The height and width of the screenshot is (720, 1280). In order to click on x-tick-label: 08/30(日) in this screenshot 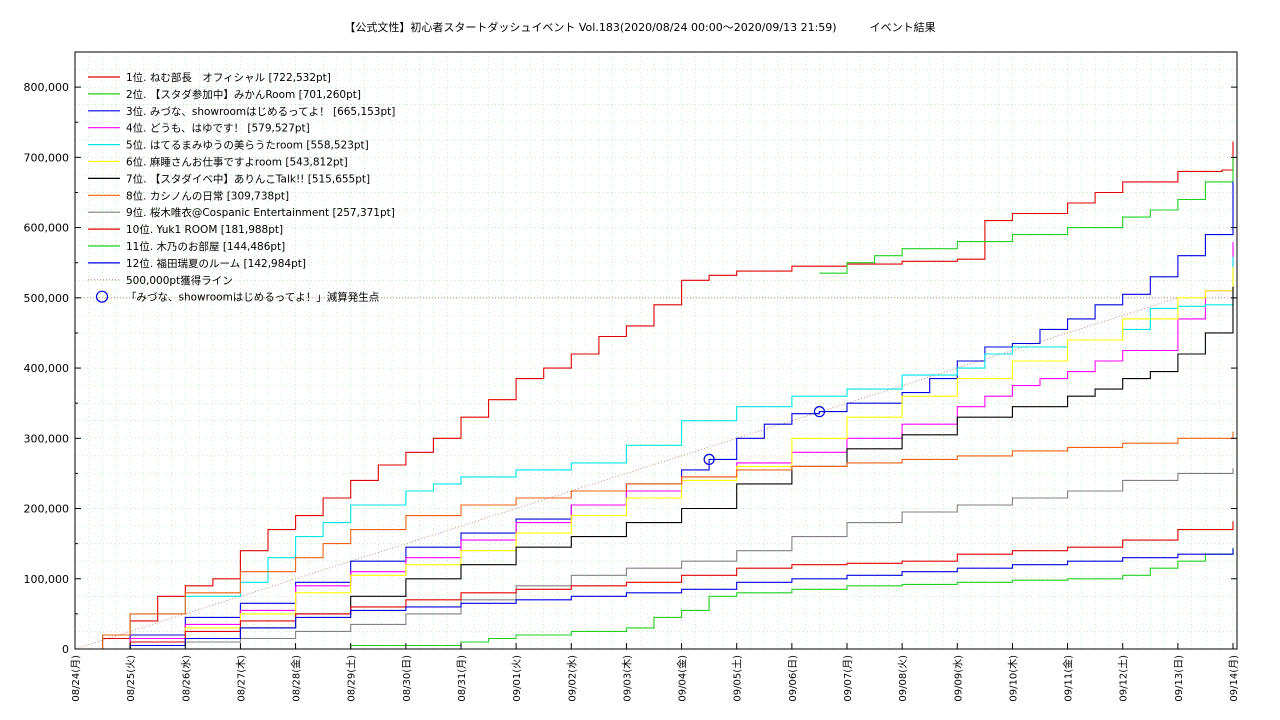, I will do `click(407, 678)`.